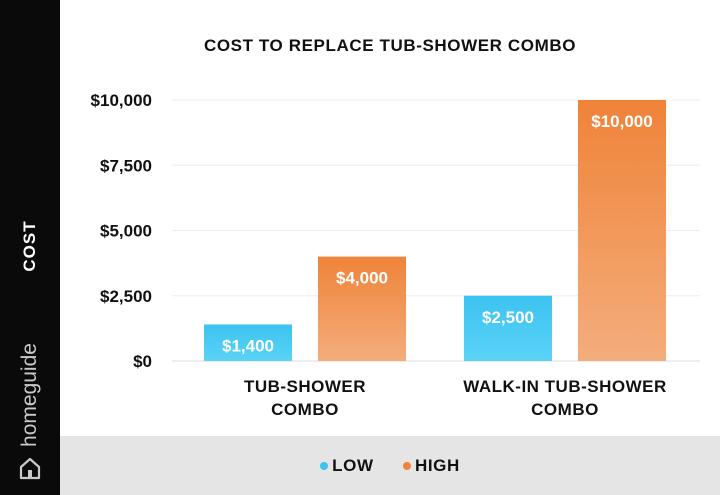  What do you see at coordinates (390, 45) in the screenshot?
I see `chart-title: COST TO REPLACE TUB-SHOWER COMBO` at bounding box center [390, 45].